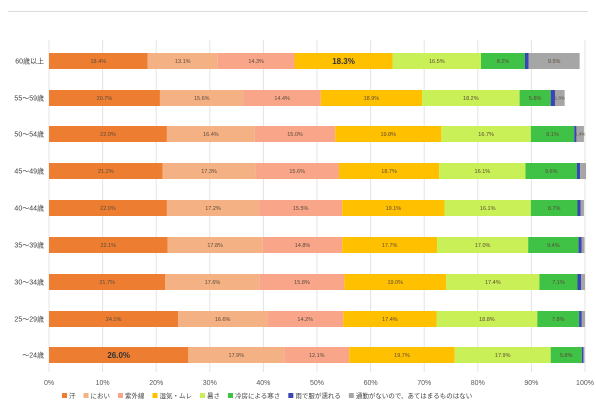  I want to click on data-label: 15.8%, so click(302, 283).